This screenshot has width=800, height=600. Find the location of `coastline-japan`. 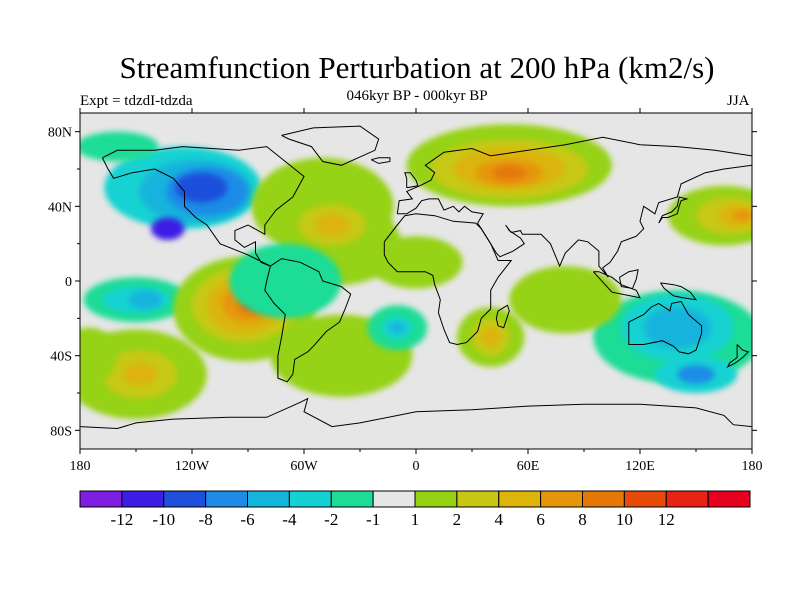

coastline-japan is located at coordinates (673, 210).